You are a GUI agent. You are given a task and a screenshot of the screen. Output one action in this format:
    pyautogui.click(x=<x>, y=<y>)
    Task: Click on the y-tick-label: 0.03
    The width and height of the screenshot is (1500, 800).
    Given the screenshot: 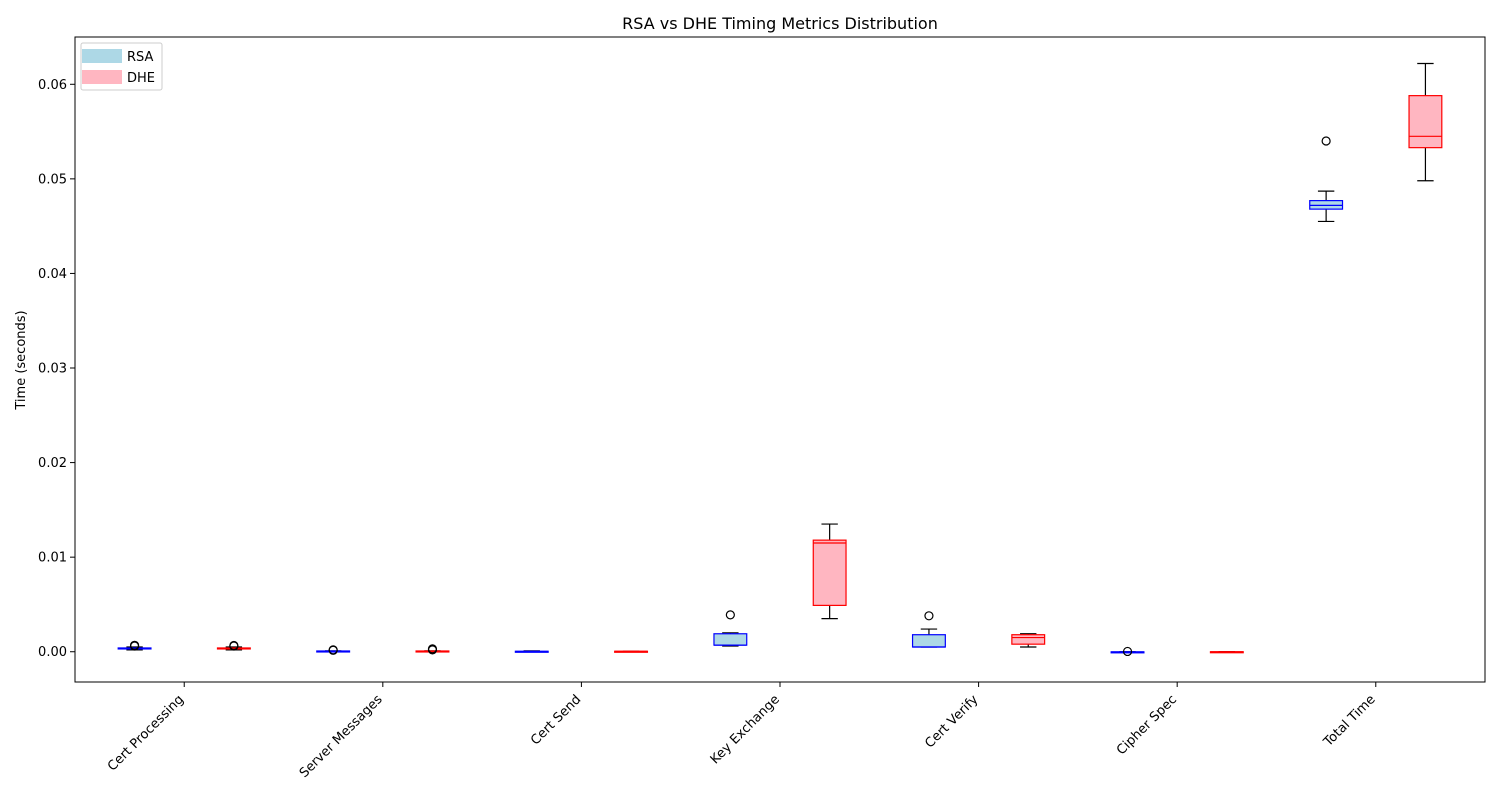 What is the action you would take?
    pyautogui.click(x=52, y=369)
    